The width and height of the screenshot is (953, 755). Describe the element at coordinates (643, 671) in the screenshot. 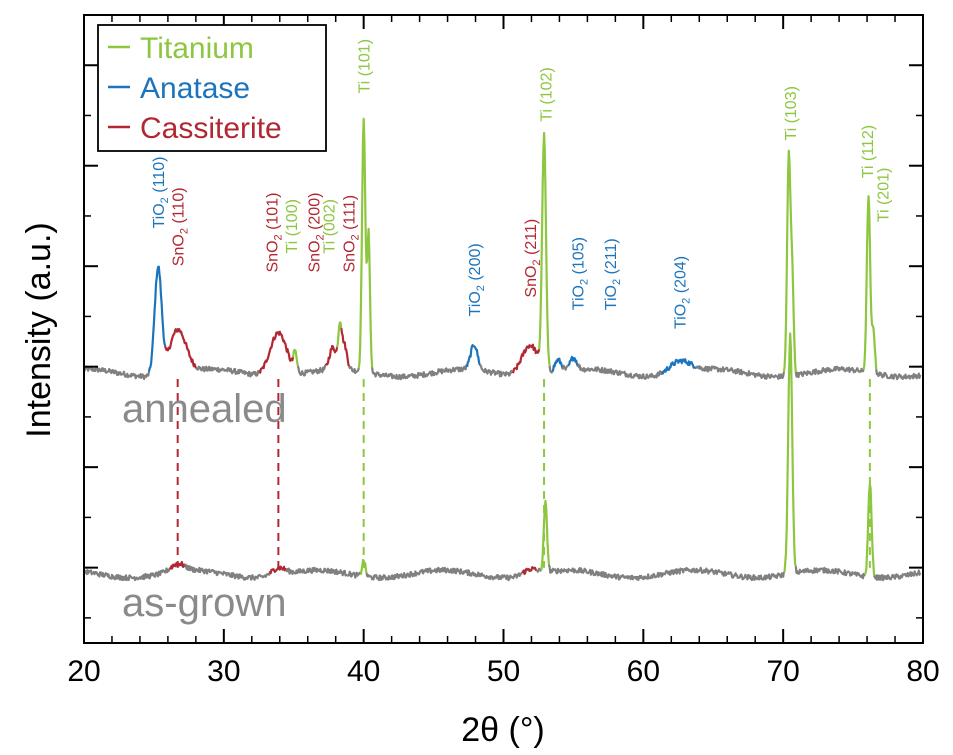

I see `x-tick-label: 60` at that location.